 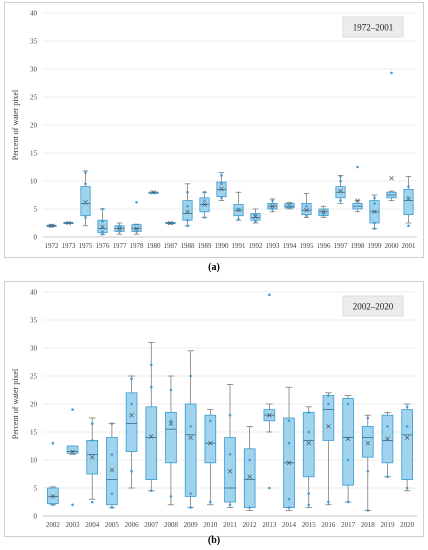 What do you see at coordinates (255, 216) in the screenshot?
I see `box-1992` at bounding box center [255, 216].